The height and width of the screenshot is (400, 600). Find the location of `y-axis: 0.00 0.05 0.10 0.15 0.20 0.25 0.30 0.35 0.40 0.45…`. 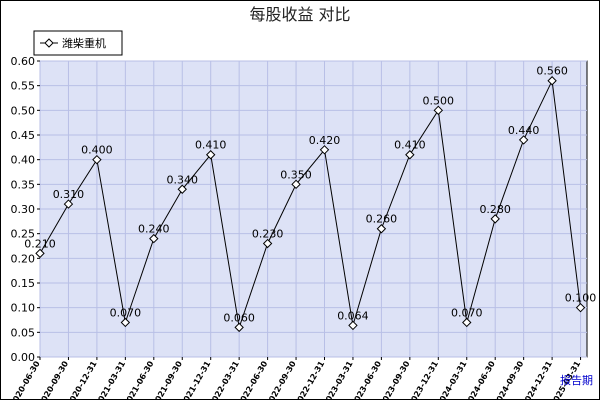

y-axis: 0.00 0.05 0.10 0.15 0.20 0.25 0.30 0.35 0.40 0.45… is located at coordinates (25, 209).